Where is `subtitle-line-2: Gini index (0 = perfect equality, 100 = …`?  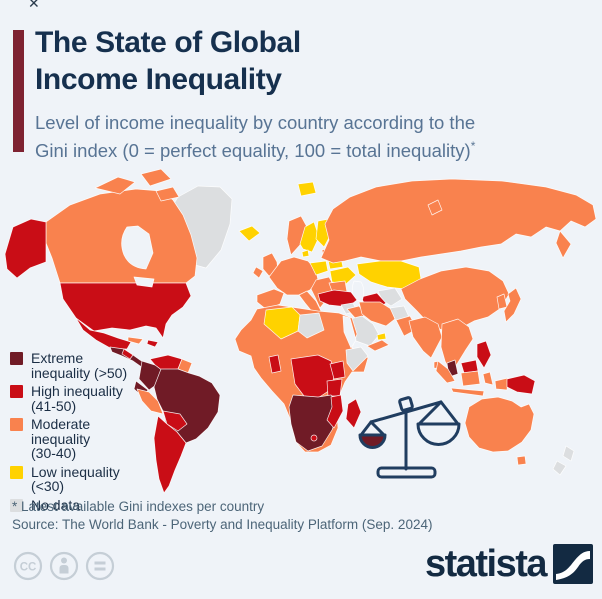
subtitle-line-2: Gini index (0 = perfect equality, 100 = … is located at coordinates (255, 149).